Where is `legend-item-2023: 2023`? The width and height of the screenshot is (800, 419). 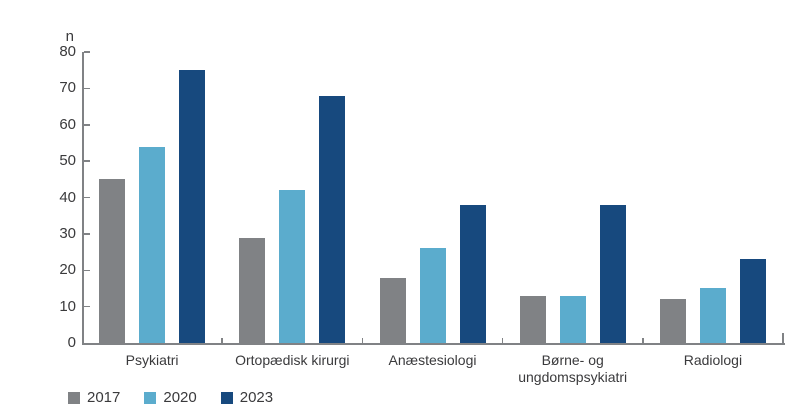
legend-item-2023: 2023 is located at coordinates (247, 397).